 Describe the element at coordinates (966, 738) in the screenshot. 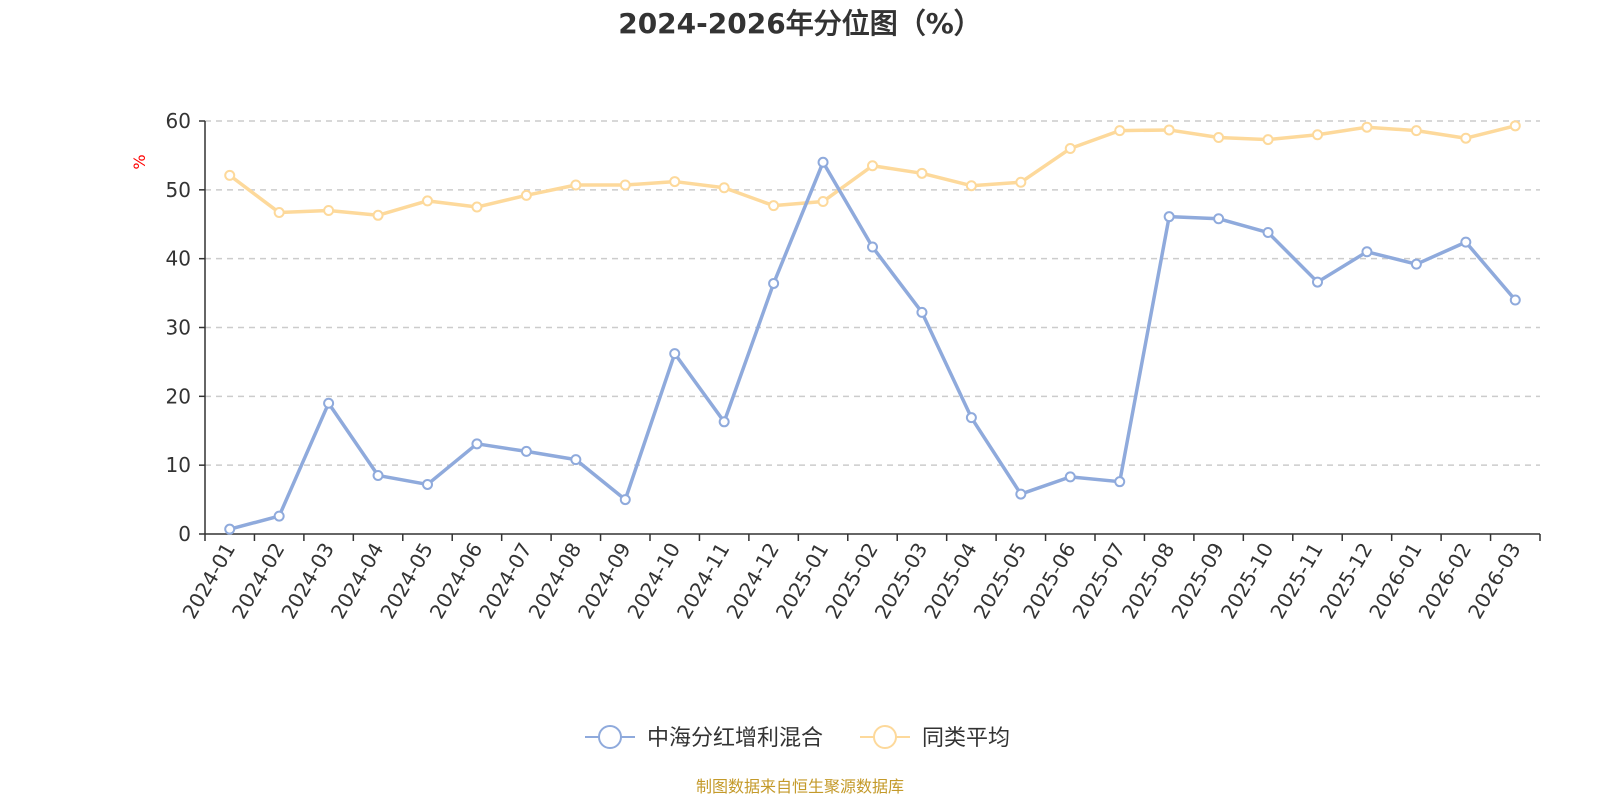

I see `legend-label: 同类平均` at that location.